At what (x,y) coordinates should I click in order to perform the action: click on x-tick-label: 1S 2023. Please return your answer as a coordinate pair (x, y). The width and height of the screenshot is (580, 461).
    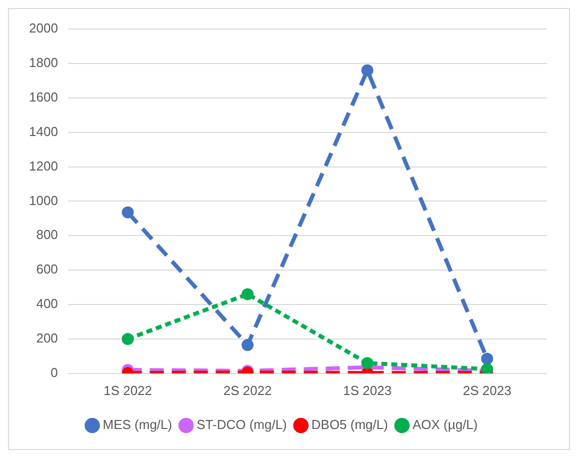
    Looking at the image, I should click on (367, 390).